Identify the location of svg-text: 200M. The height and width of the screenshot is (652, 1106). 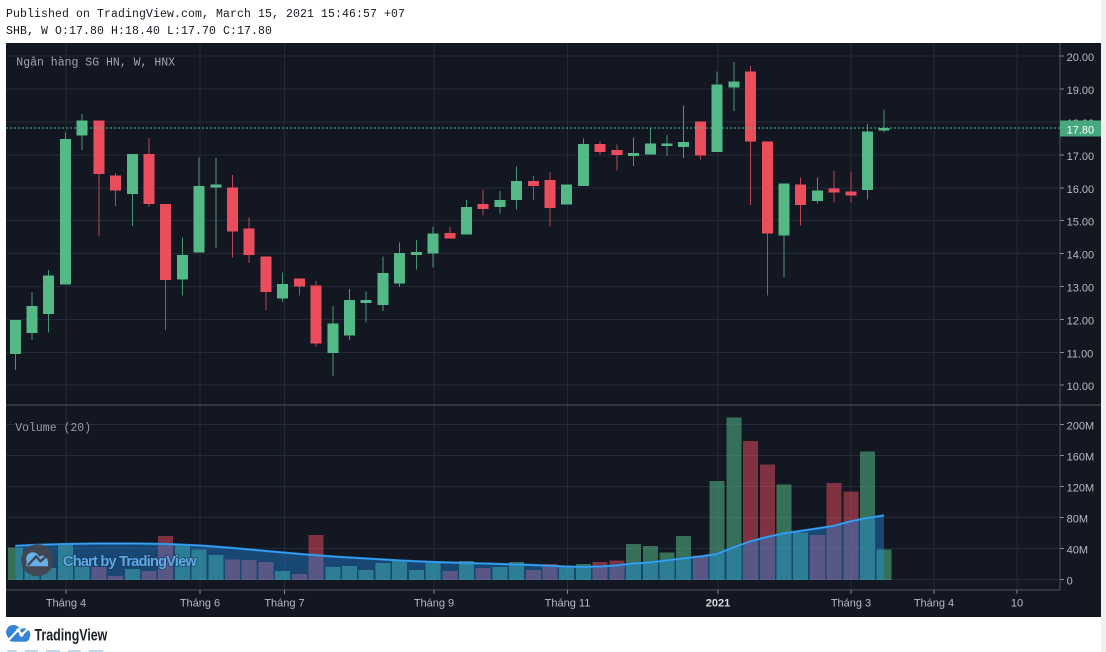
(1081, 426).